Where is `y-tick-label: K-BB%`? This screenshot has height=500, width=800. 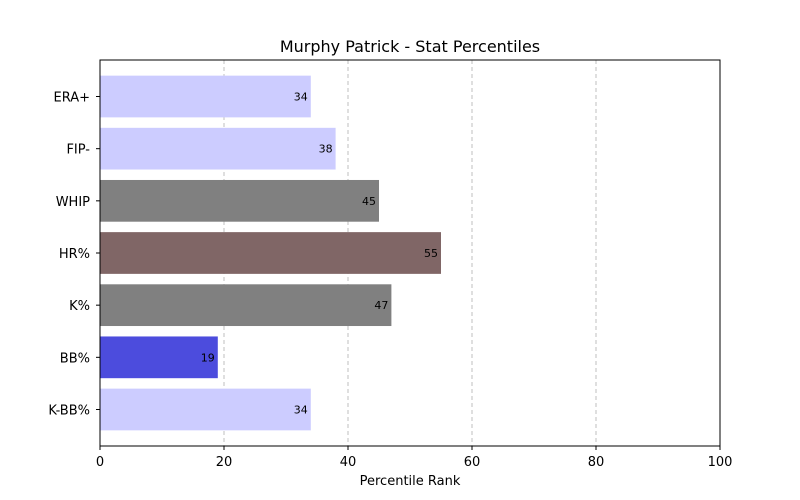 y-tick-label: K-BB% is located at coordinates (69, 410).